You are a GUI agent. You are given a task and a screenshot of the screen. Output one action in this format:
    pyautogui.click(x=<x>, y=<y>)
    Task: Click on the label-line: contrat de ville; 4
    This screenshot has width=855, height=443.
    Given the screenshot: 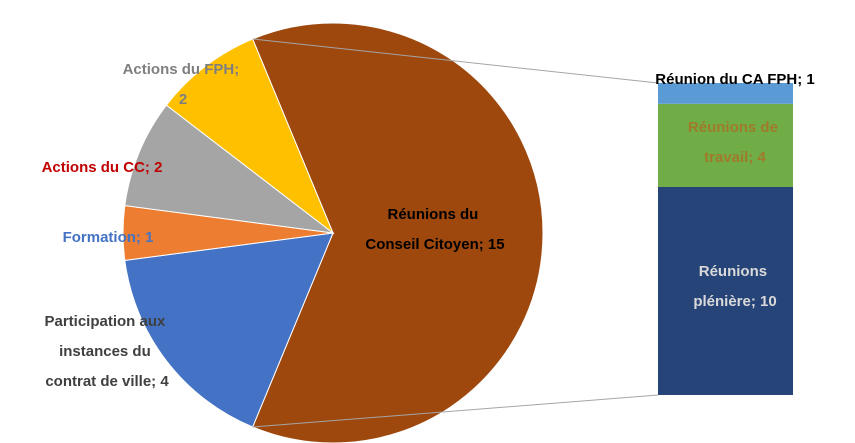 What is the action you would take?
    pyautogui.click(x=107, y=381)
    